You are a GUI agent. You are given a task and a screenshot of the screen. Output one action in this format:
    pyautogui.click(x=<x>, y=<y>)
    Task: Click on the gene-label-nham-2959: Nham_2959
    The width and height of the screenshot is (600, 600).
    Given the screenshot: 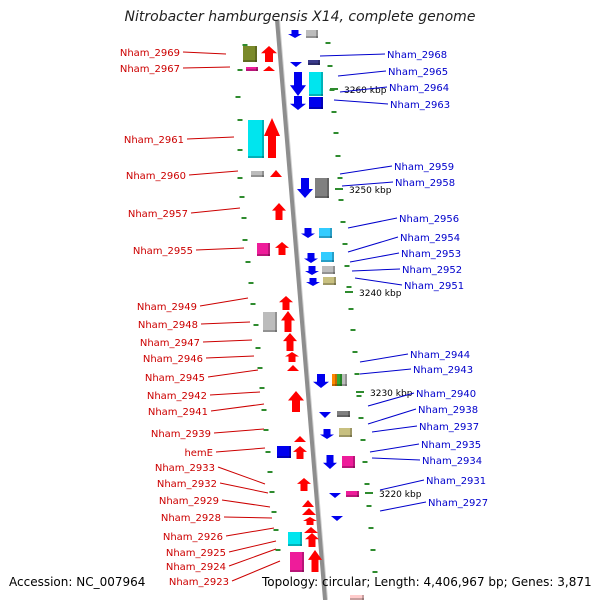 What is the action you would take?
    pyautogui.click(x=424, y=167)
    